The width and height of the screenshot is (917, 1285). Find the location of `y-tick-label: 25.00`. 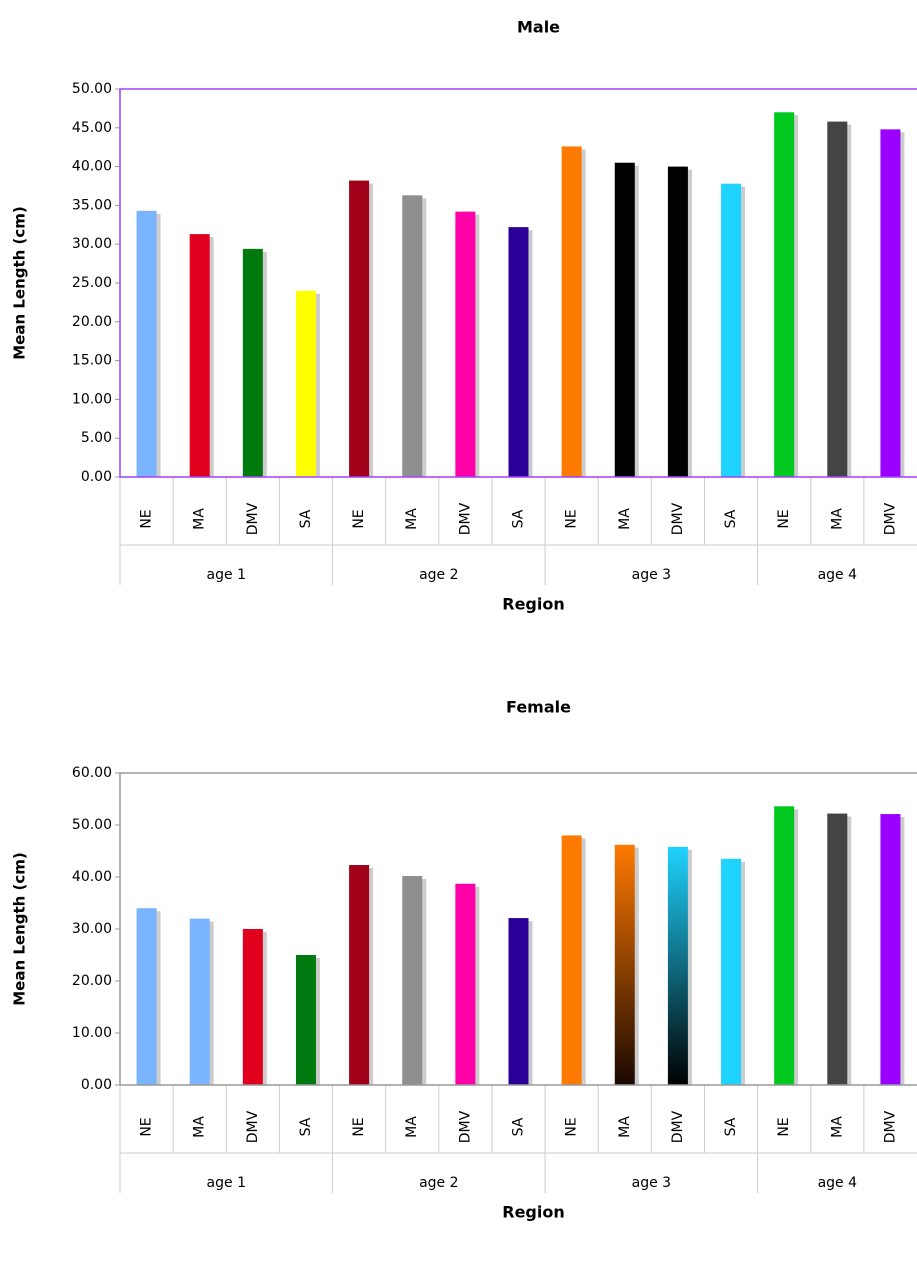

y-tick-label: 25.00 is located at coordinates (92, 283).